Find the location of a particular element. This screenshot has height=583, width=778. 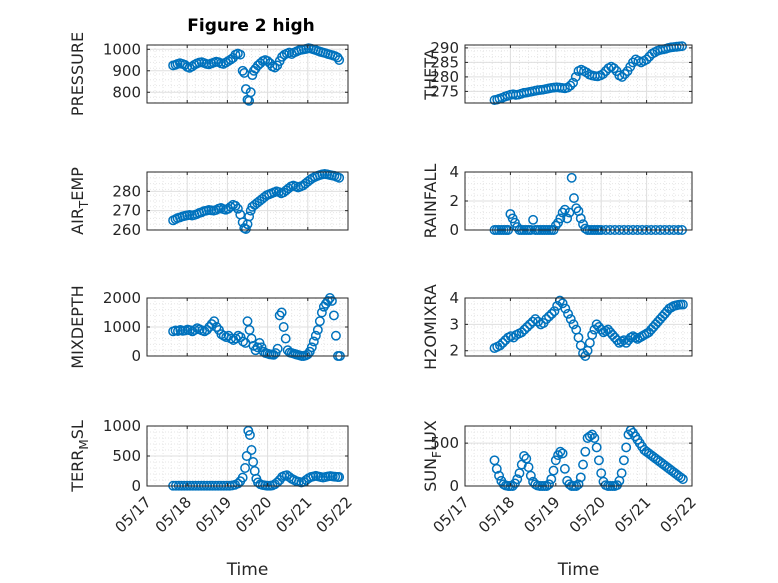

subplot-5: 0 1000 2000 MIXDEPTH is located at coordinates (208, 327).